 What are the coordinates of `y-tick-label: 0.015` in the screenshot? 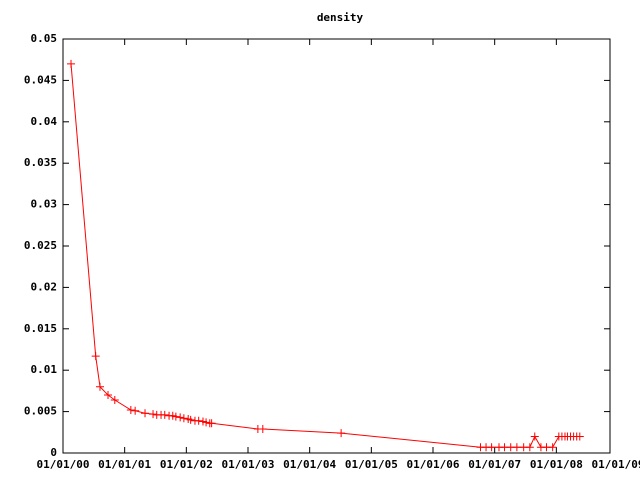 It's located at (40, 328).